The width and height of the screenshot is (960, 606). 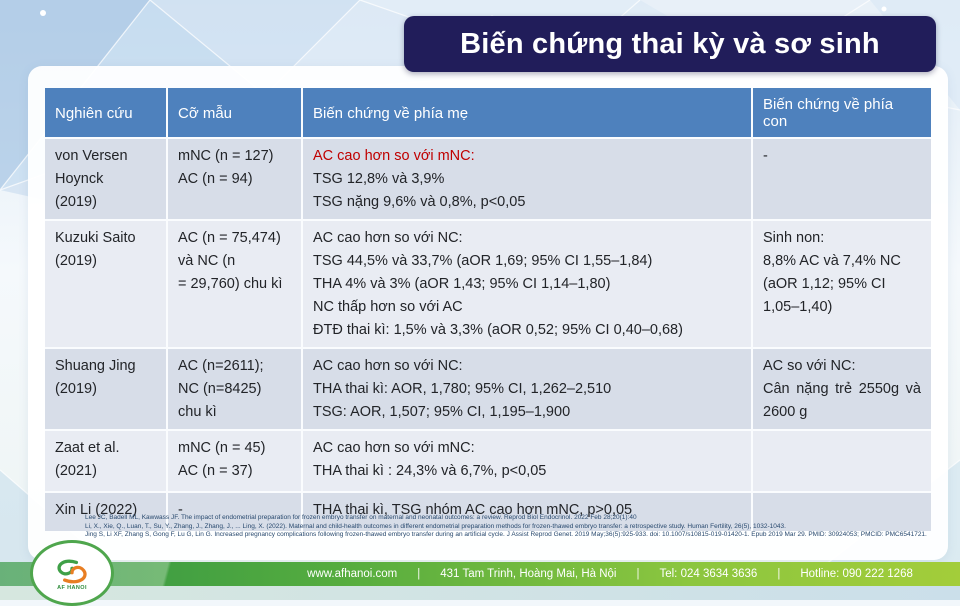 What do you see at coordinates (235, 461) in the screenshot?
I see `cell-sample: mNC (n = 45) AC (n = 37)` at bounding box center [235, 461].